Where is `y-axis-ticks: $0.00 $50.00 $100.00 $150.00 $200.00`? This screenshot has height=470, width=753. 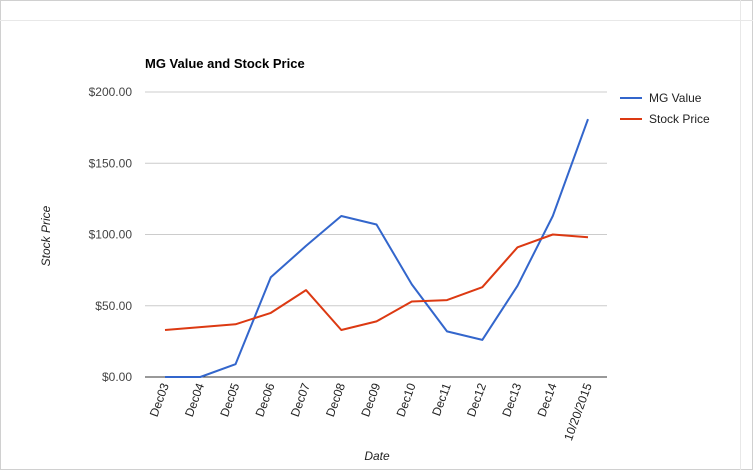 y-axis-ticks: $0.00 $50.00 $100.00 $150.00 $200.00 is located at coordinates (111, 234).